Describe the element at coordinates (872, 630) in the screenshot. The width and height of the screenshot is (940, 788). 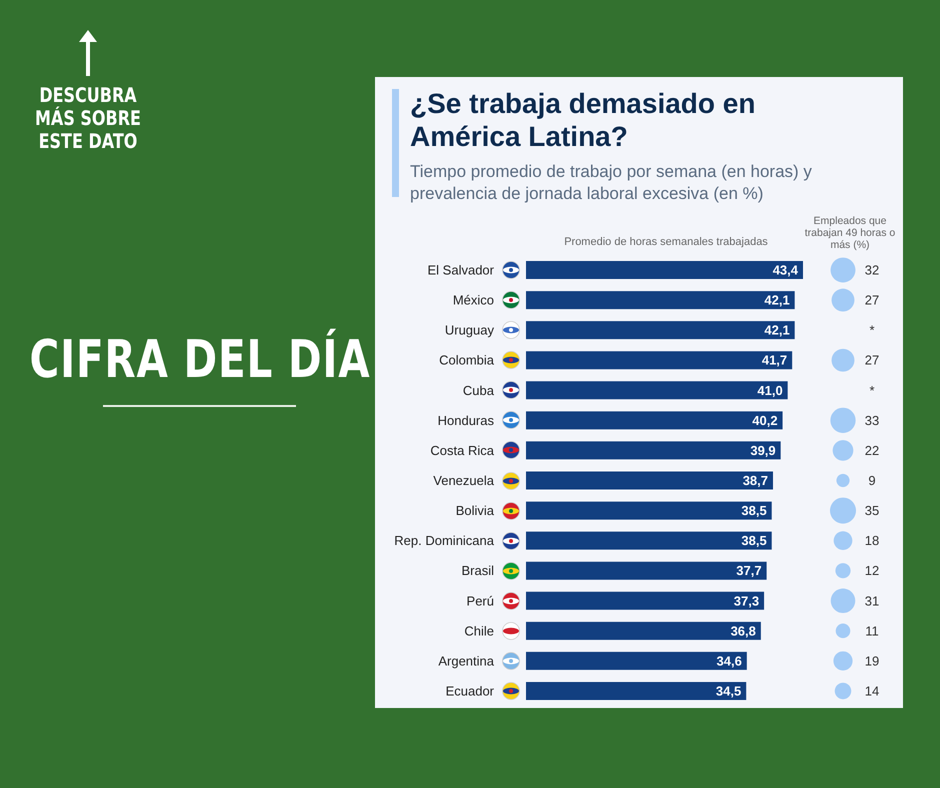
I see `data-label: 11` at that location.